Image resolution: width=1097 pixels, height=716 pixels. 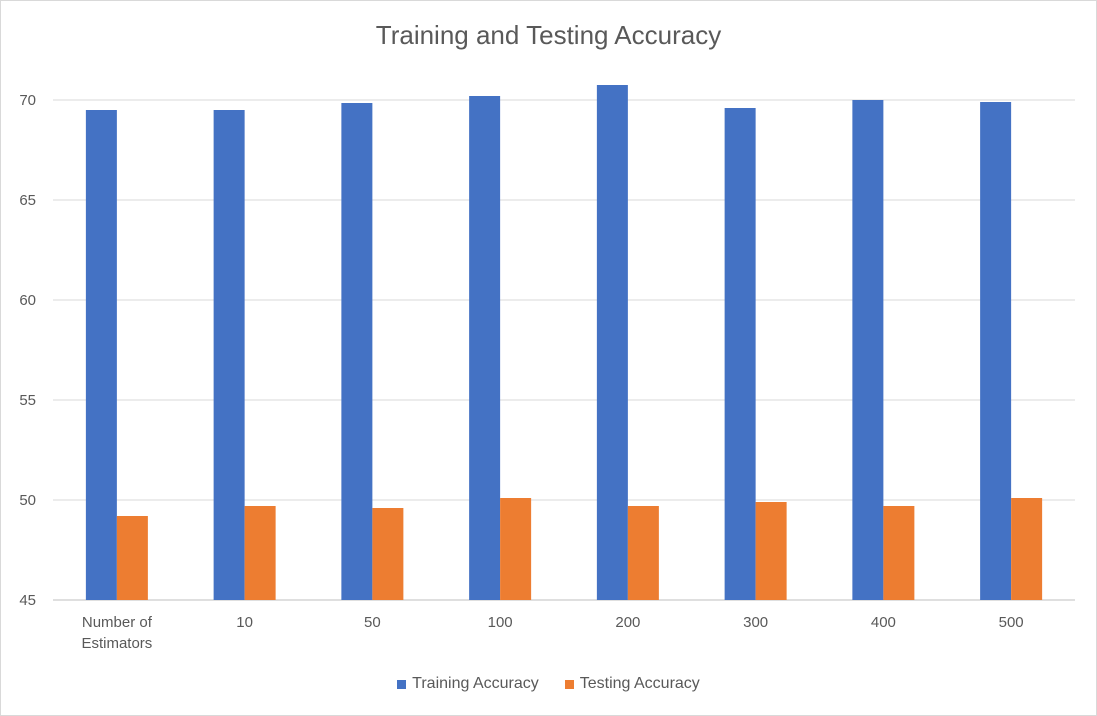 What do you see at coordinates (27, 300) in the screenshot?
I see `y-tick-label: 60` at bounding box center [27, 300].